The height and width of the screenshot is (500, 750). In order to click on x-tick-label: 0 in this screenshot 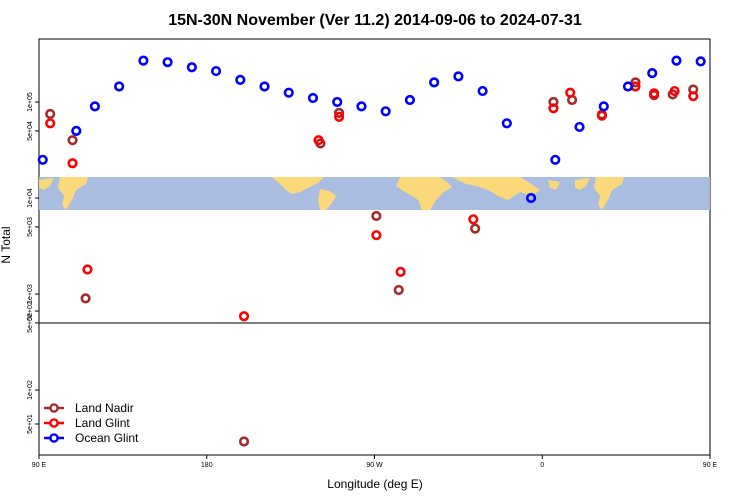, I will do `click(542, 465)`.